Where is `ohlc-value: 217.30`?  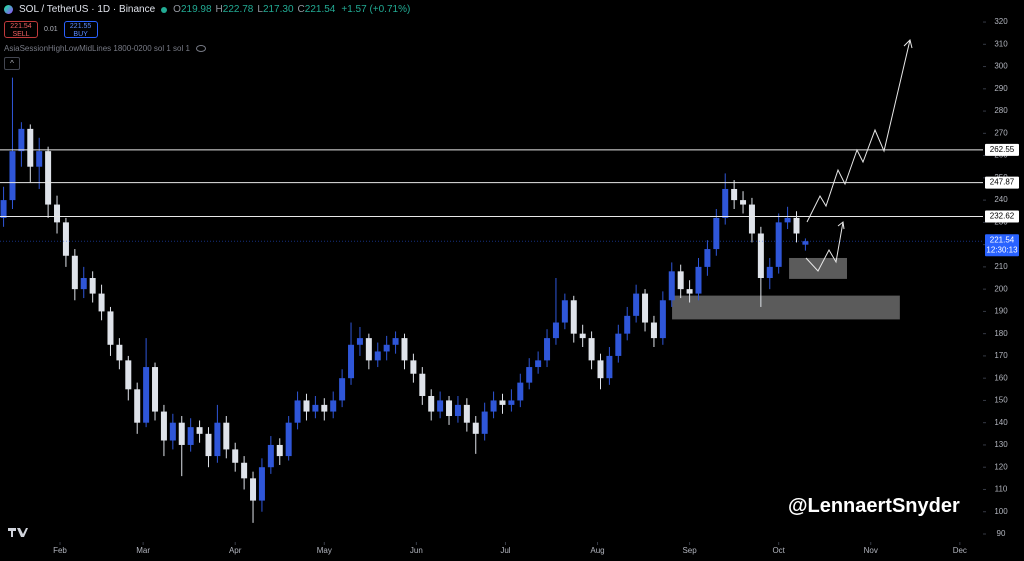 ohlc-value: 217.30 is located at coordinates (278, 9).